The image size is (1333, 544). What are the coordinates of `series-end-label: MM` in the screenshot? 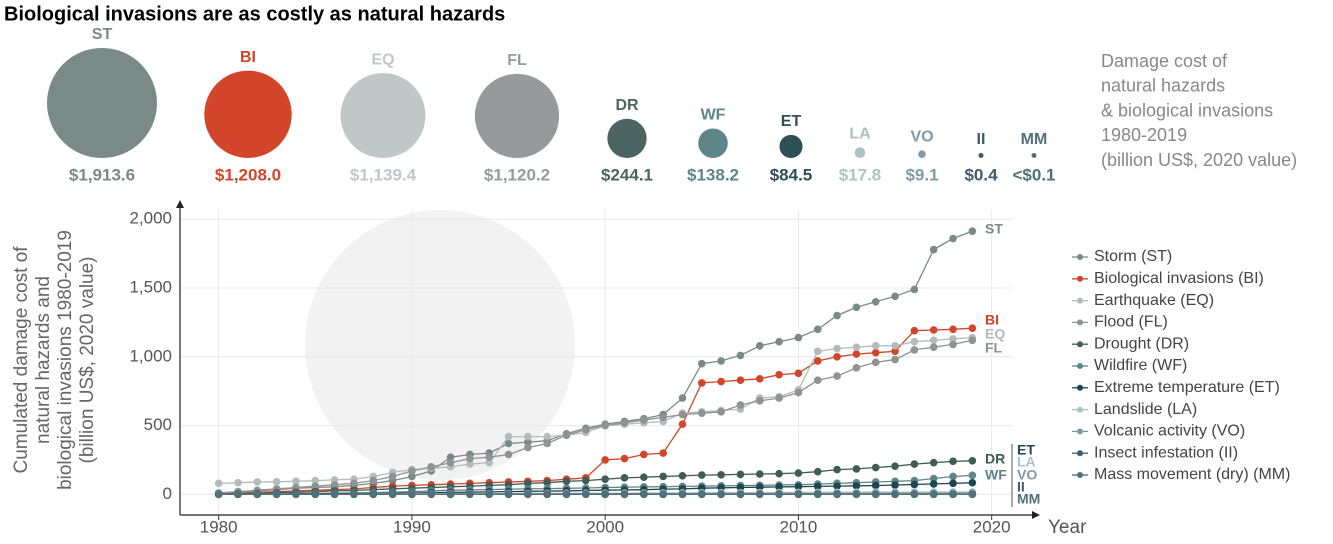 It's located at (1028, 499).